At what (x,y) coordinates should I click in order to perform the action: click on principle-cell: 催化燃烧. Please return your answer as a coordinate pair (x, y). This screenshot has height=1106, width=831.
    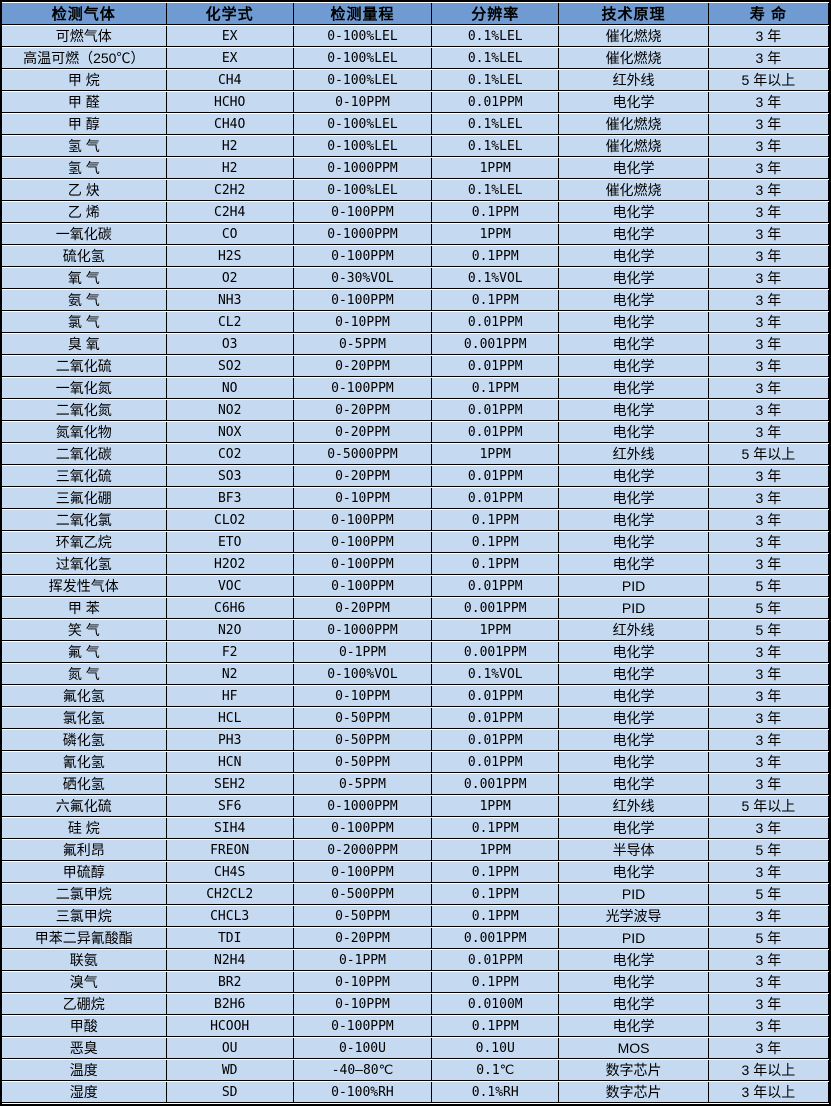
    Looking at the image, I should click on (634, 124).